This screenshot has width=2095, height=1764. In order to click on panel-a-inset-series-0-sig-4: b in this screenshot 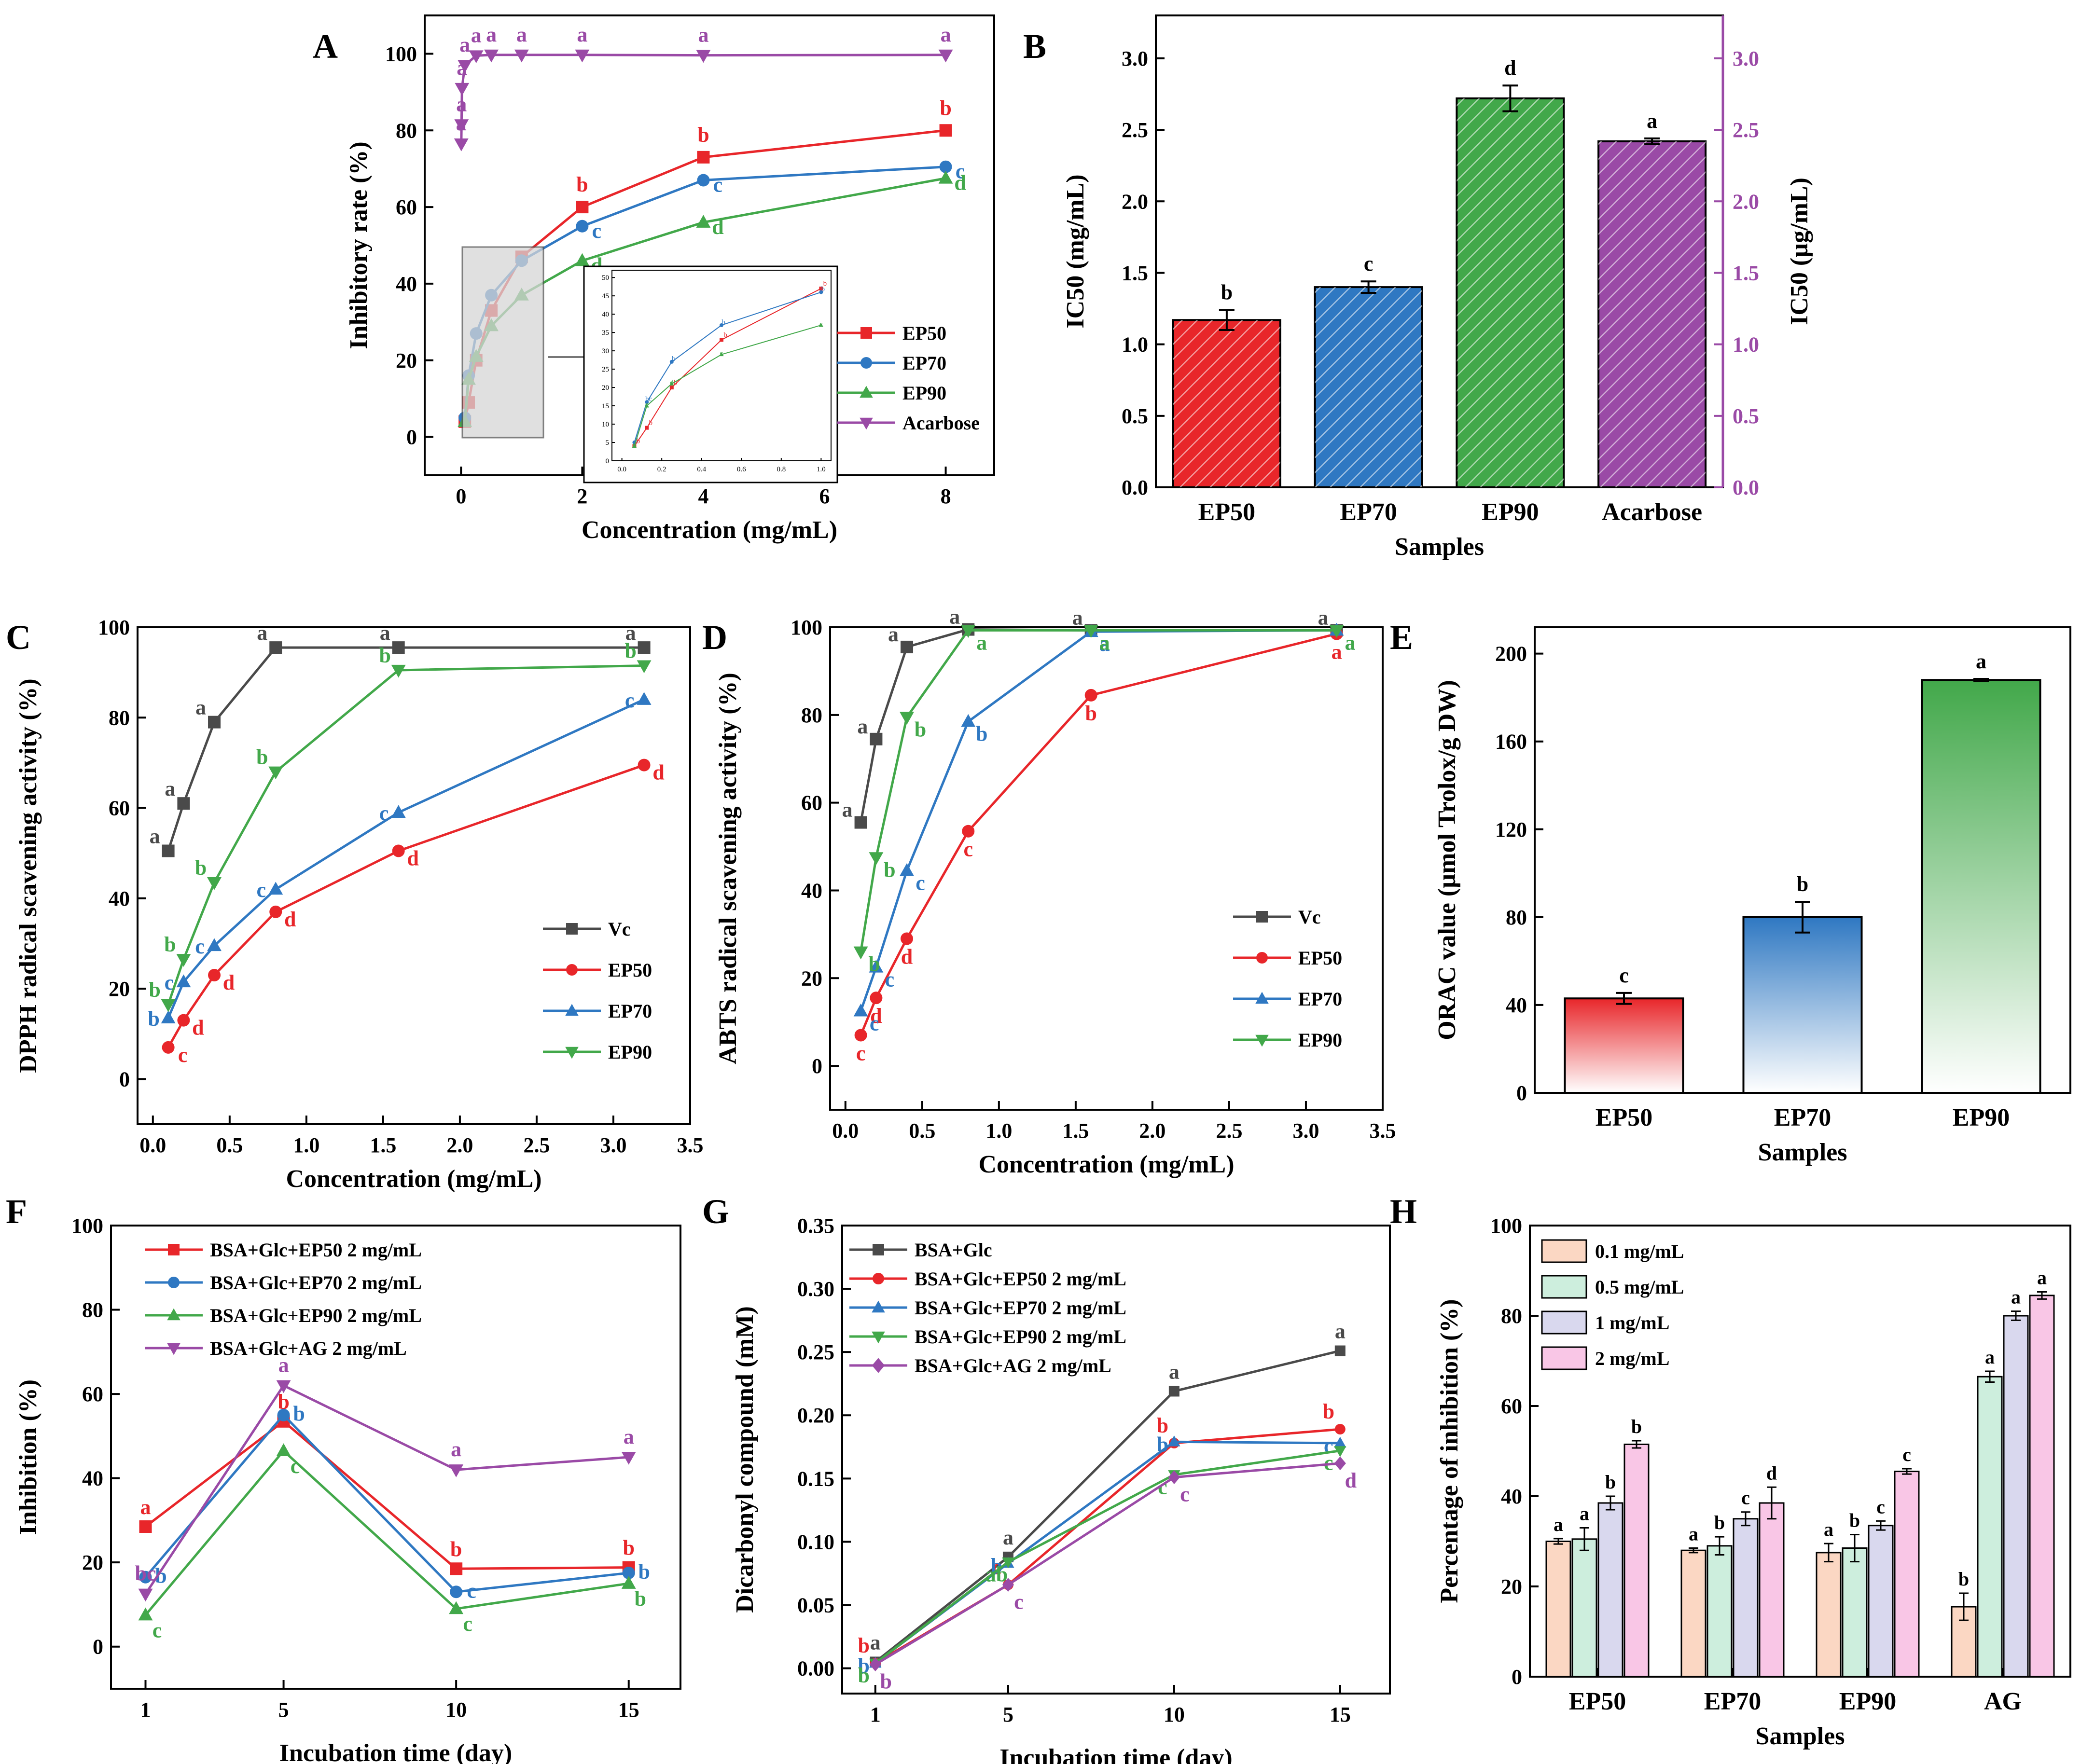, I will do `click(825, 284)`.